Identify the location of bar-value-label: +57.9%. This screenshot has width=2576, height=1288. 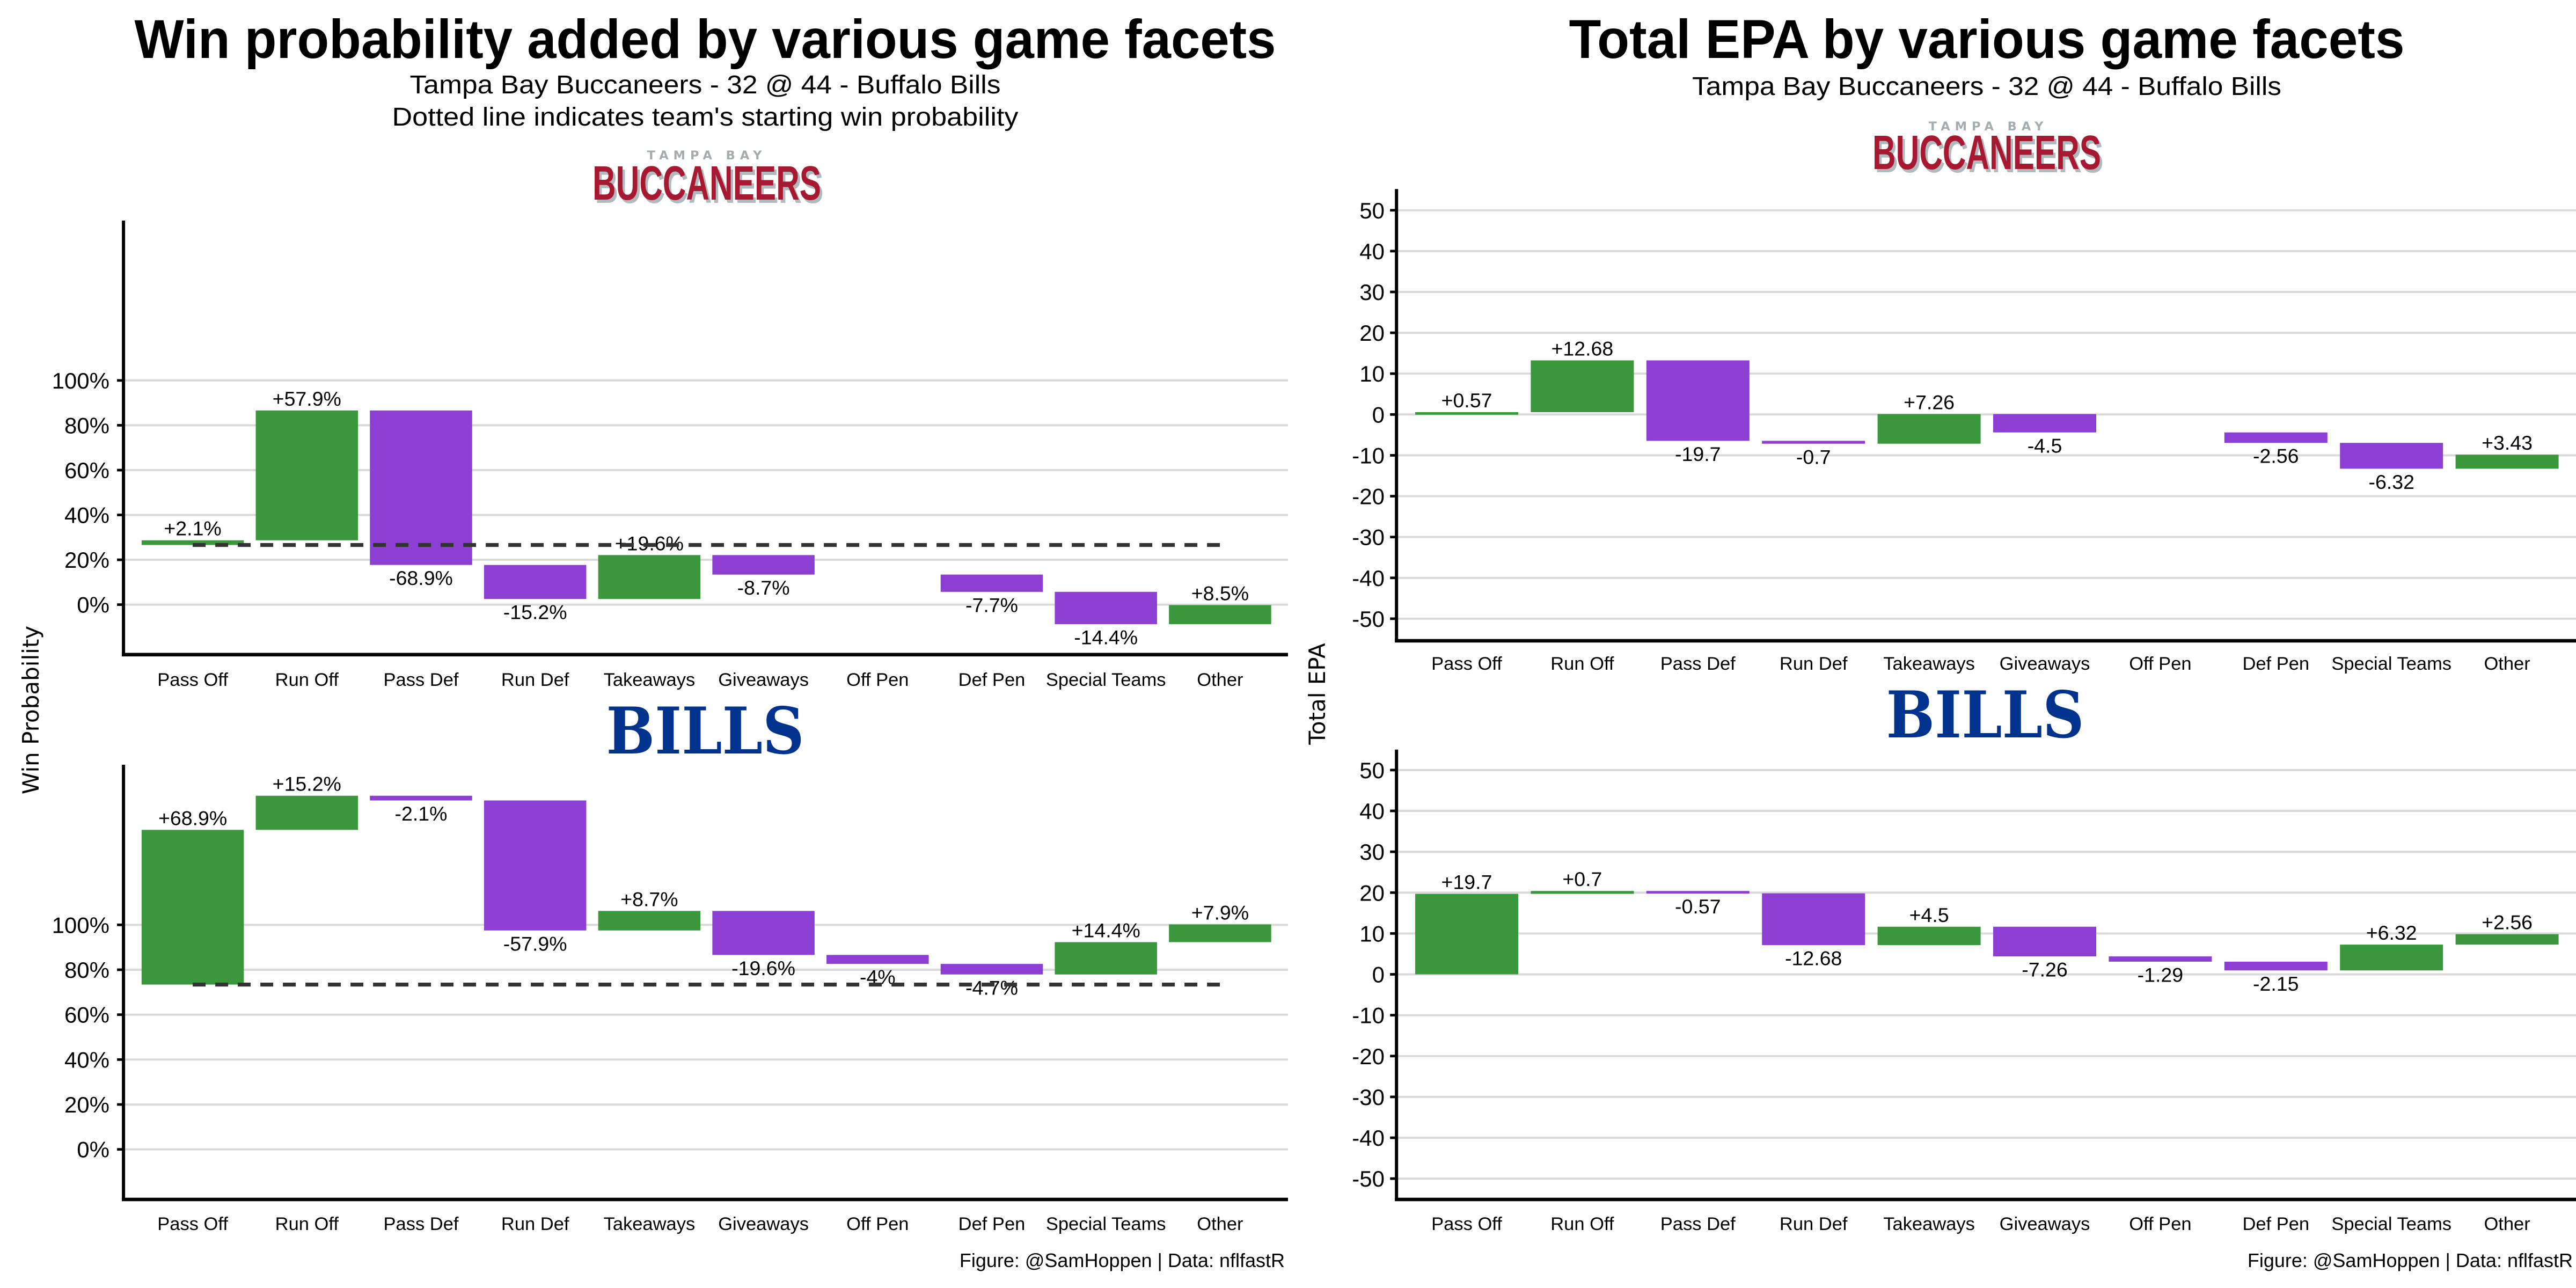
(307, 398).